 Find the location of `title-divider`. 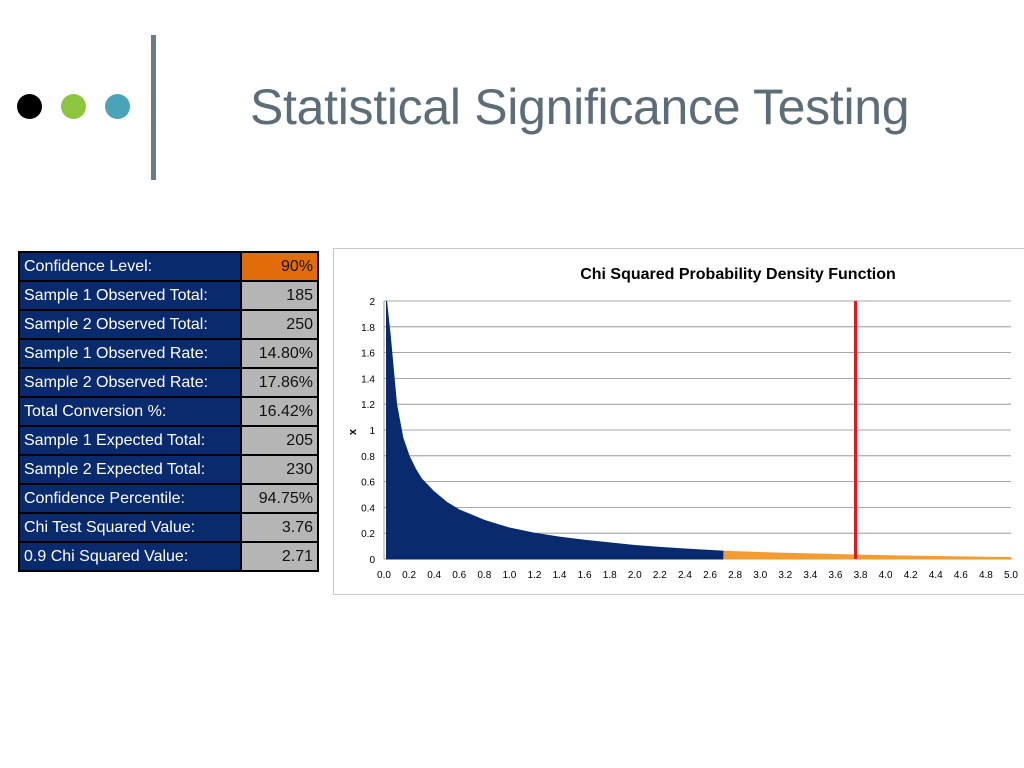

title-divider is located at coordinates (153, 107).